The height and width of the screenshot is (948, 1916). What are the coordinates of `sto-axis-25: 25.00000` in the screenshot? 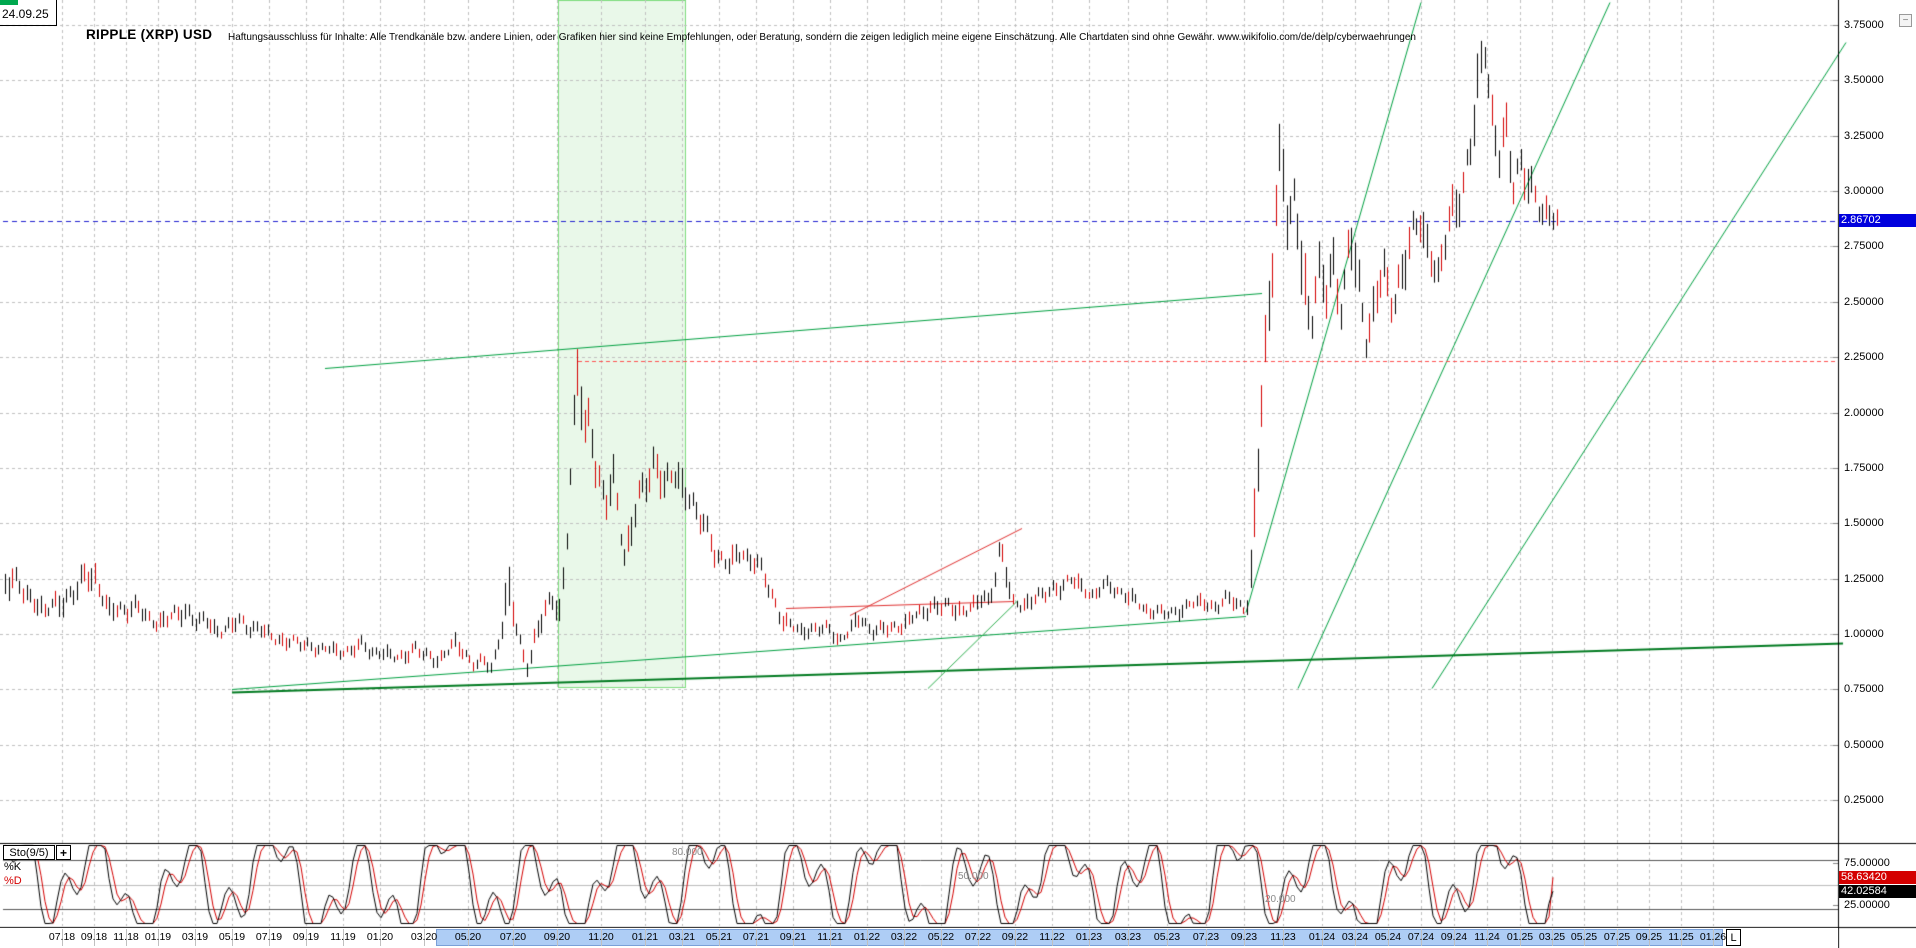 It's located at (1867, 905).